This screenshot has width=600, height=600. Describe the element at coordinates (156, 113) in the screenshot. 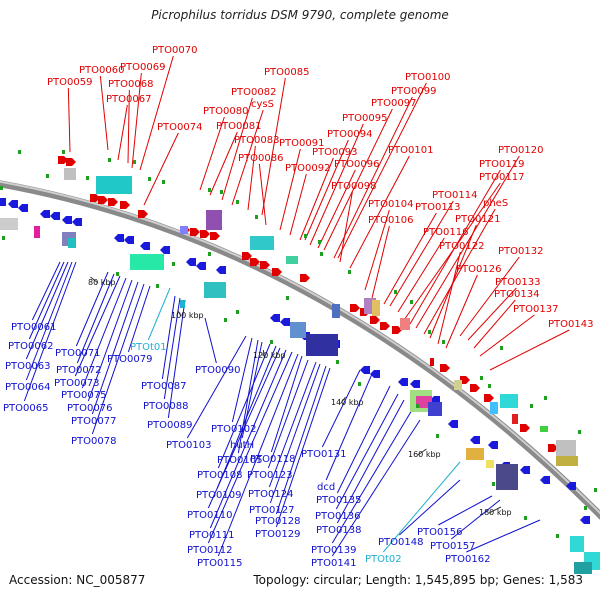

I see `forward-gene-leader-PTO0070` at that location.